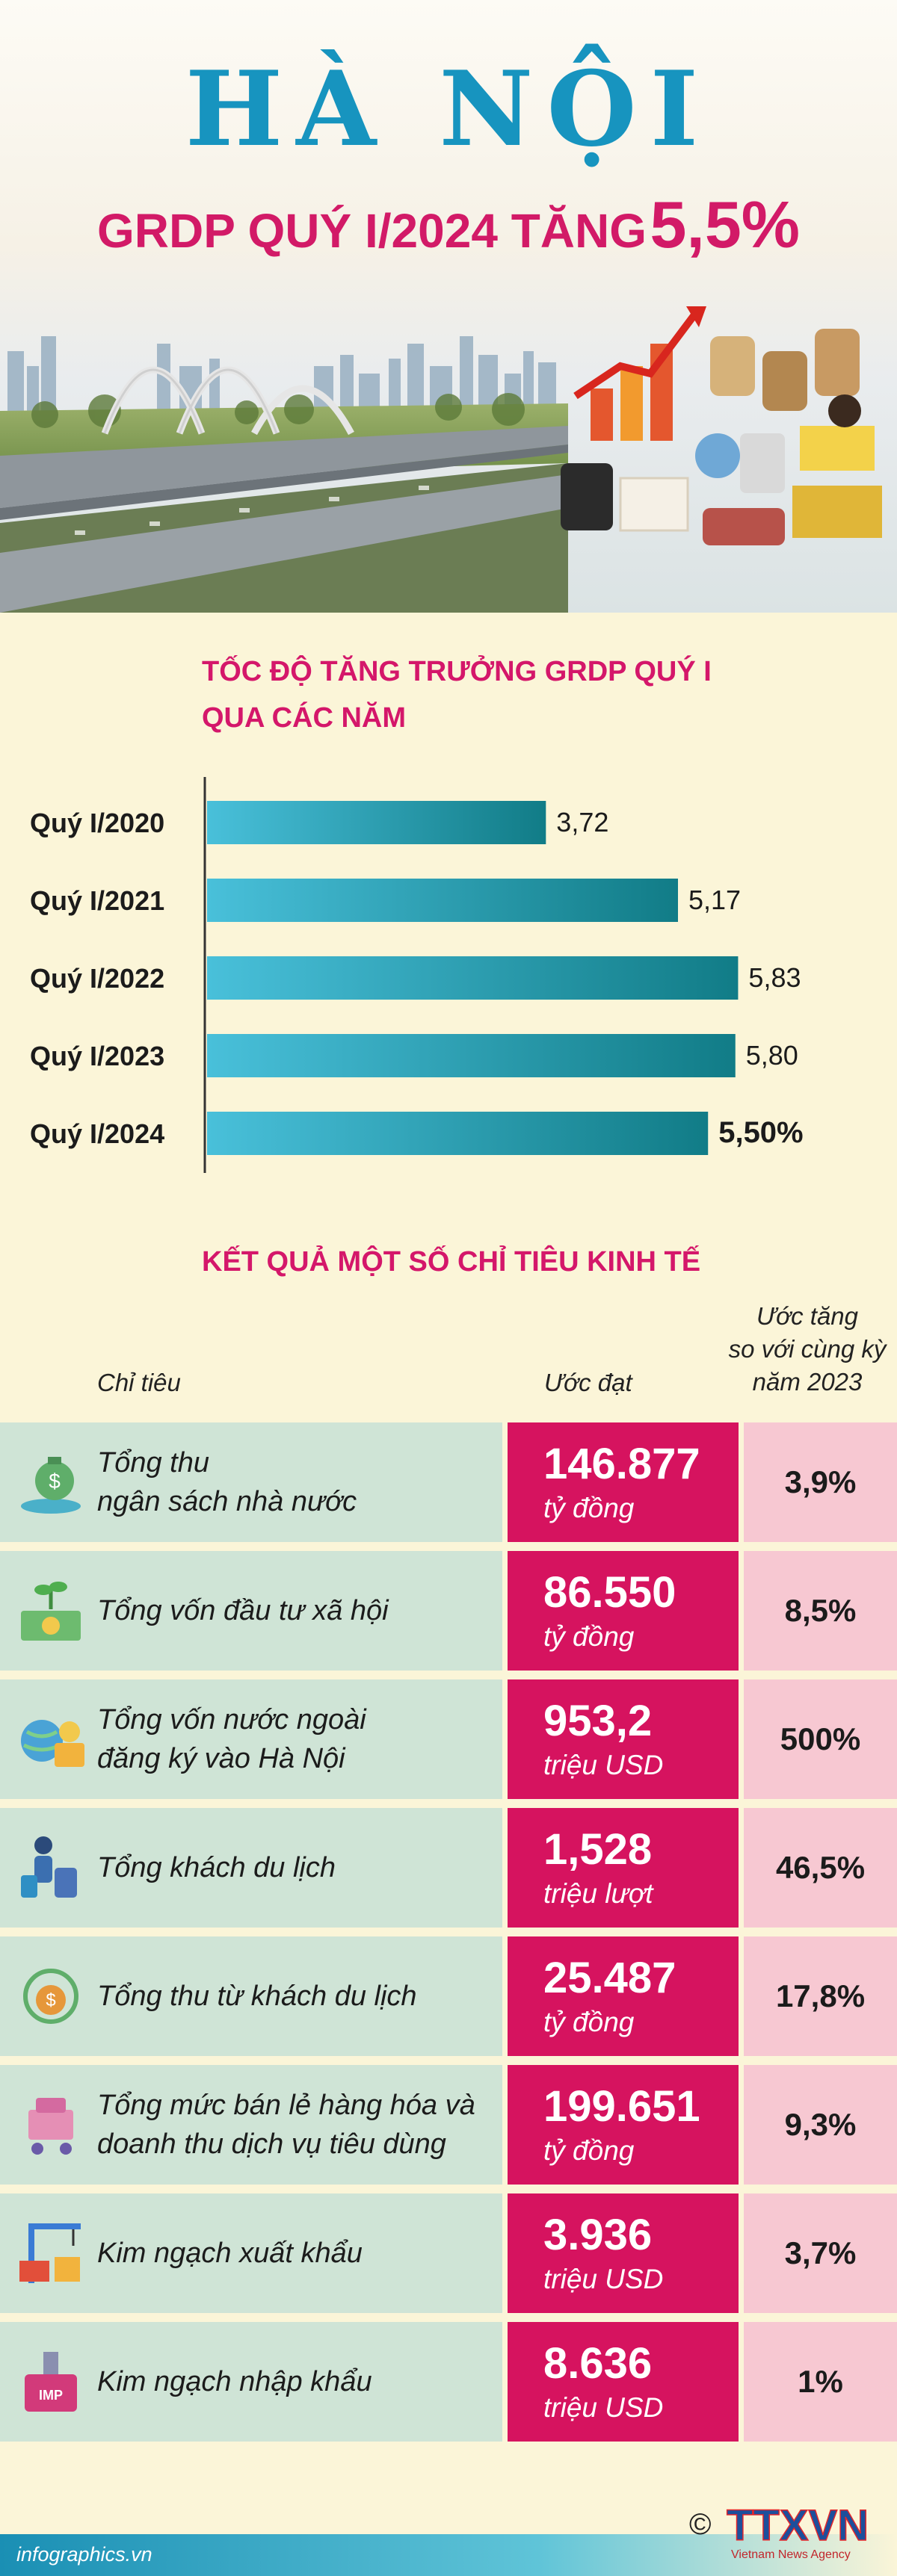 The width and height of the screenshot is (897, 2576). I want to click on growth-value: 46,5%, so click(821, 1867).